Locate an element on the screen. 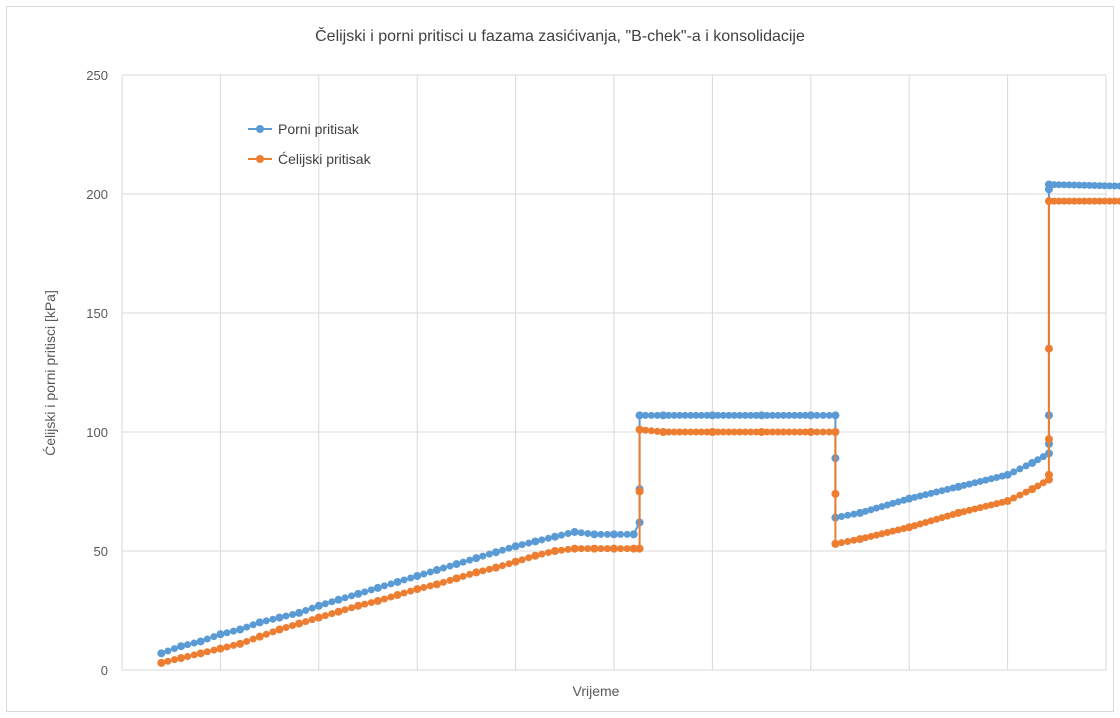 The height and width of the screenshot is (718, 1120). legend-item-celijski: Ćelijski pritisak is located at coordinates (310, 159).